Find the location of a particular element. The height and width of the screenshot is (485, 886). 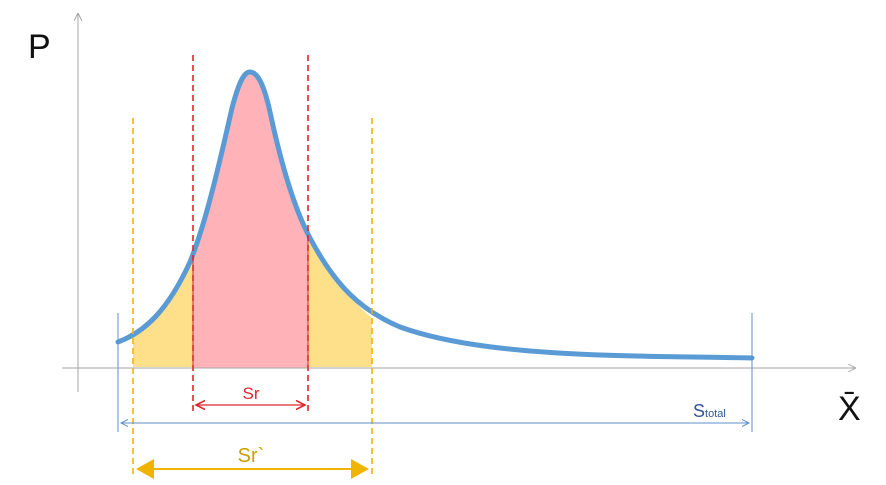

x-axis-label: X̄ is located at coordinates (849, 409).